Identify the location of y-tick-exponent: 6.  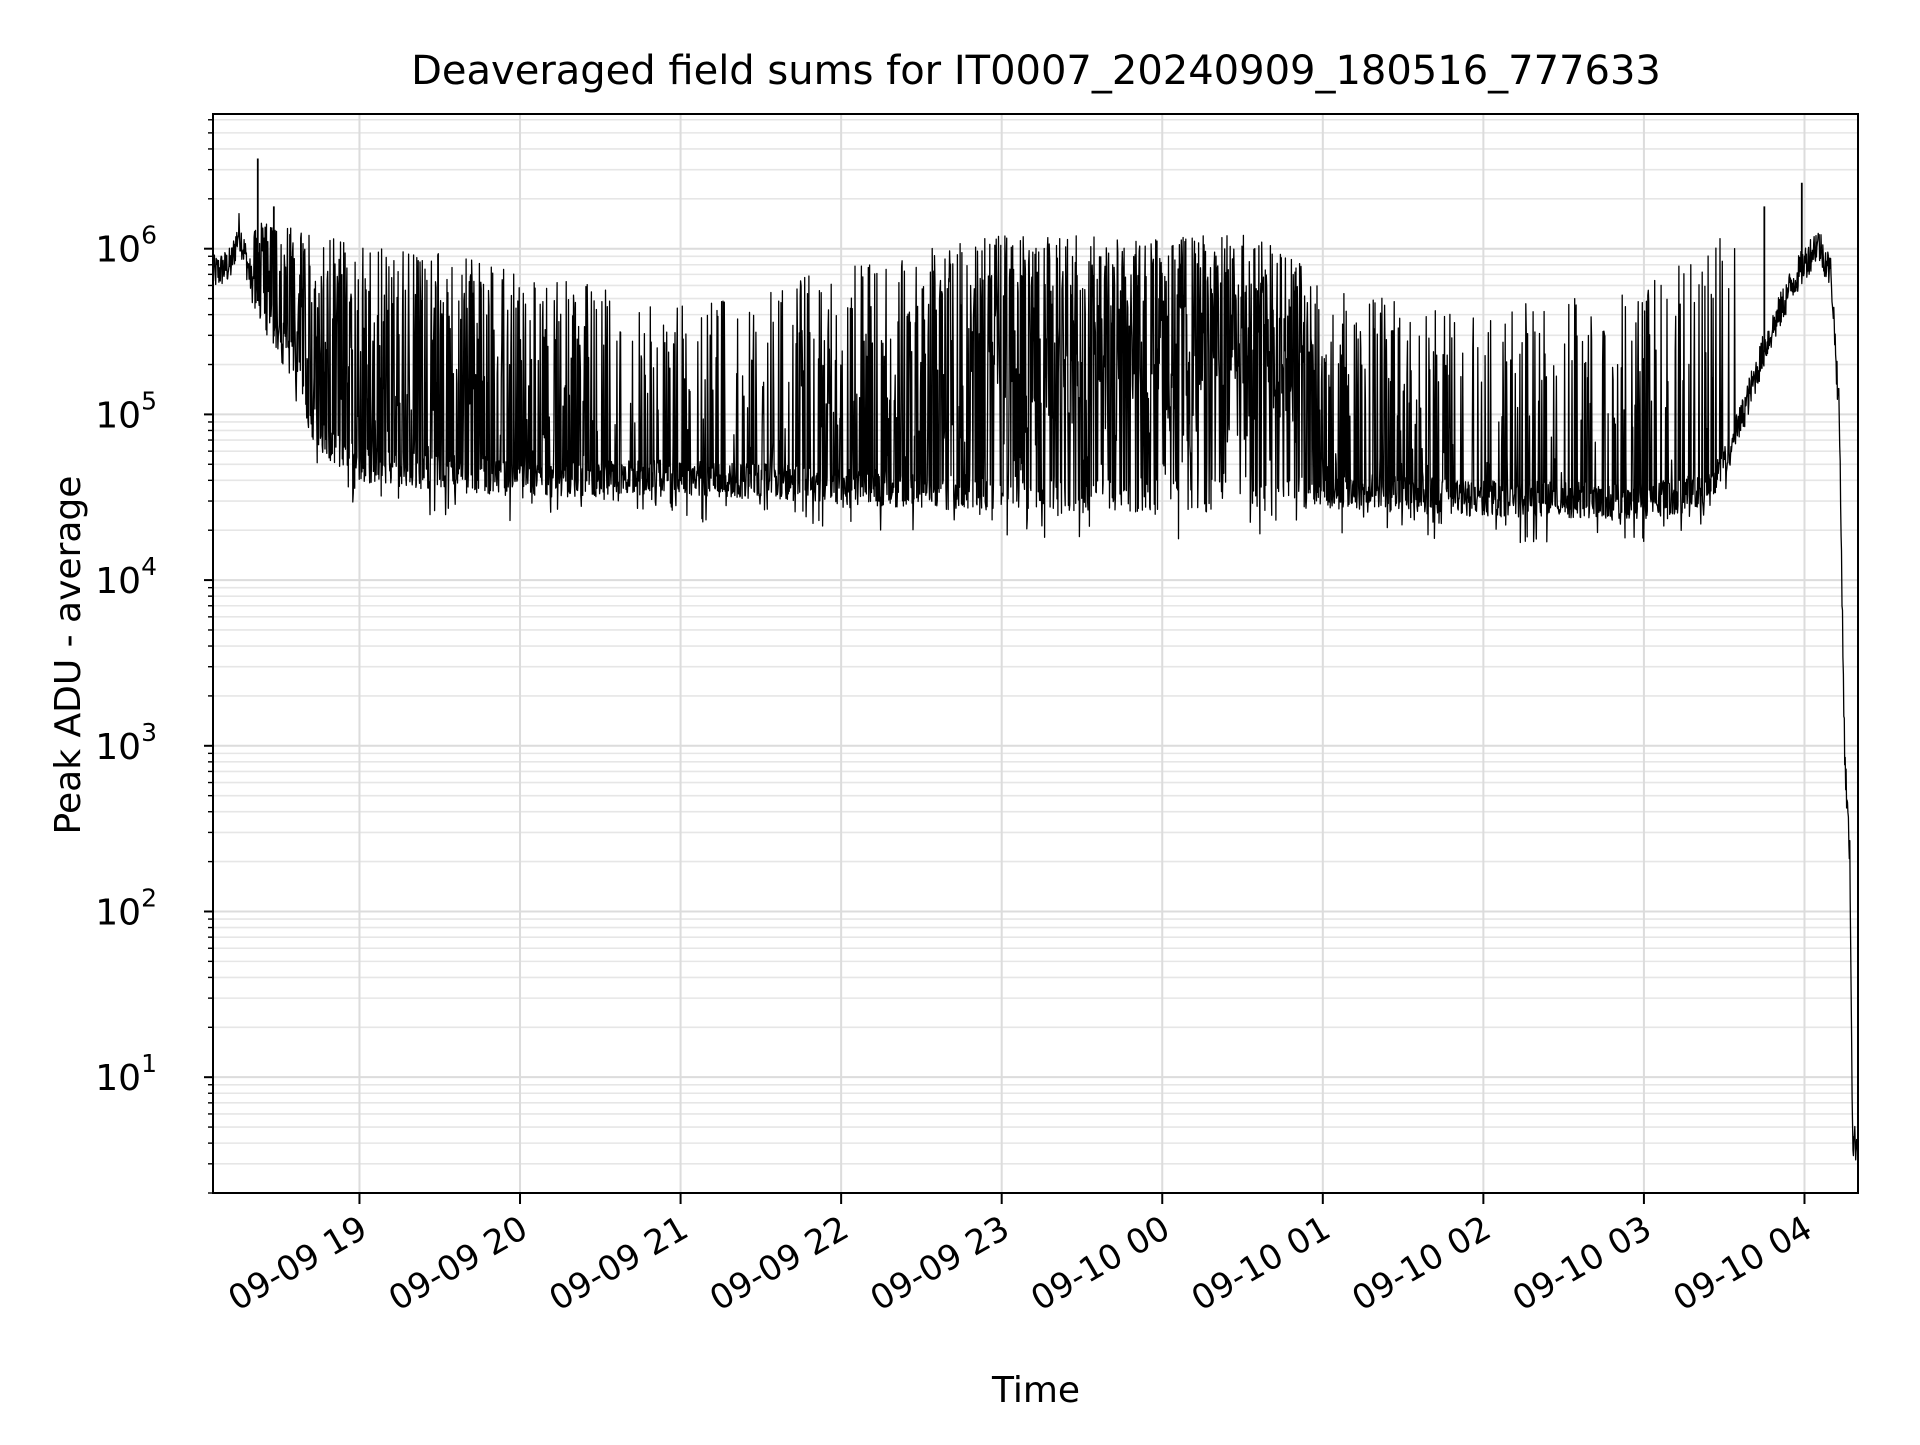
(149, 235).